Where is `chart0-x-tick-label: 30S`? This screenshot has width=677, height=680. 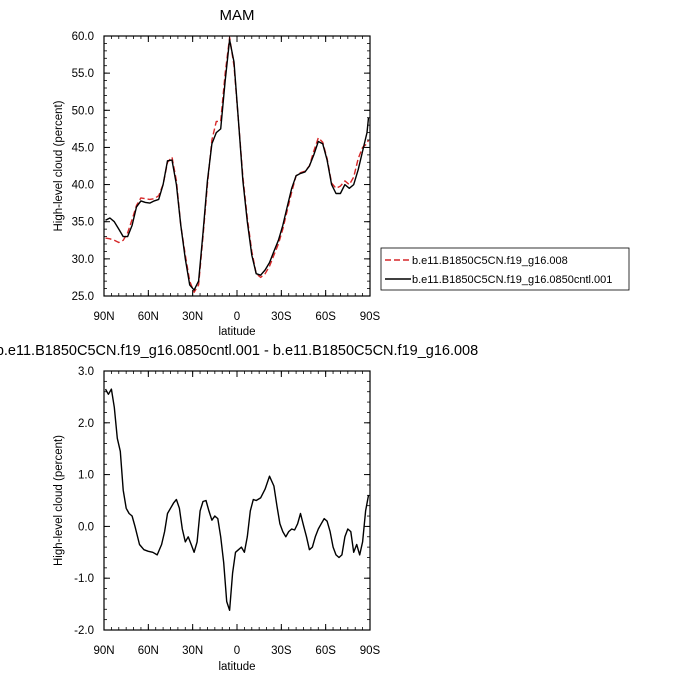
chart0-x-tick-label: 30S is located at coordinates (281, 317).